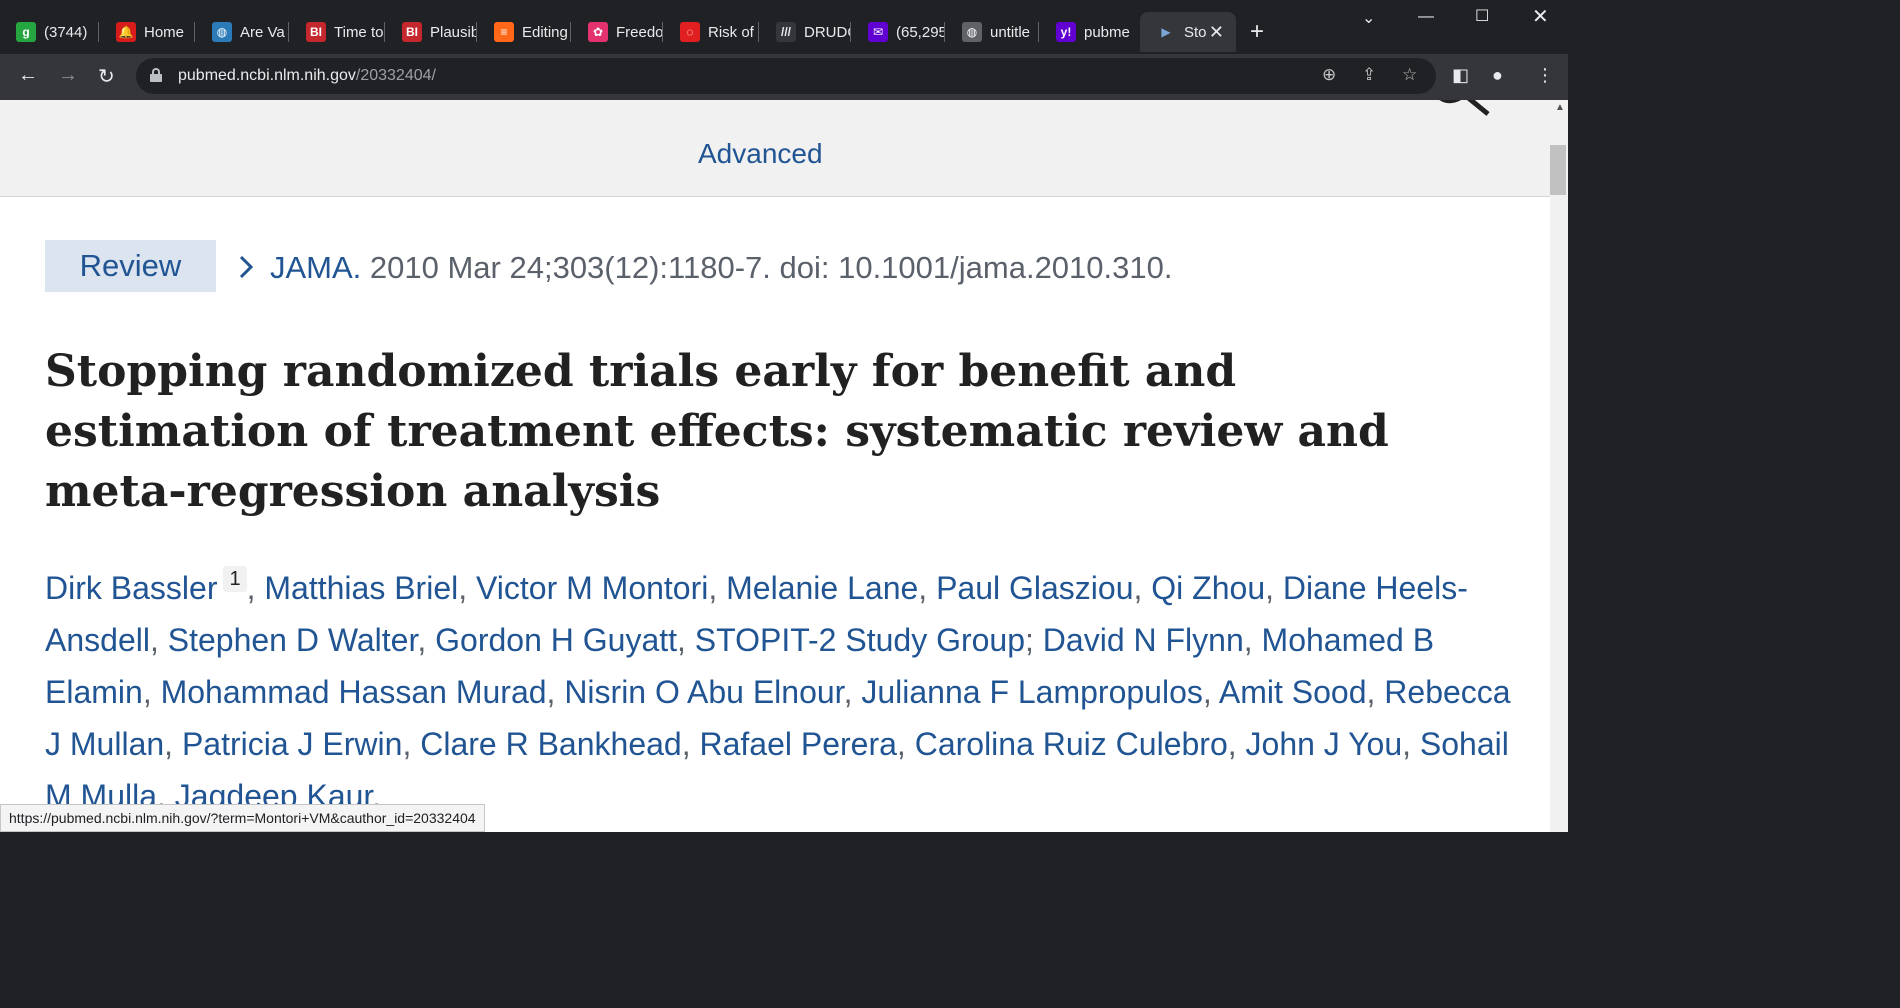  What do you see at coordinates (28, 75) in the screenshot?
I see `back-icon: ←` at bounding box center [28, 75].